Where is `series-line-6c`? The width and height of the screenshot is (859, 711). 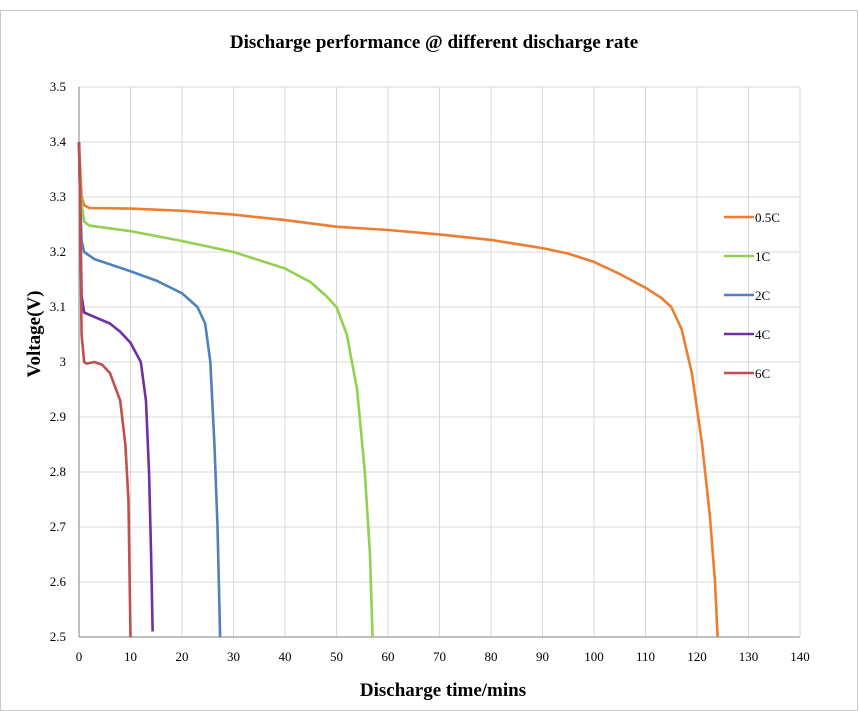
series-line-6c is located at coordinates (104, 389).